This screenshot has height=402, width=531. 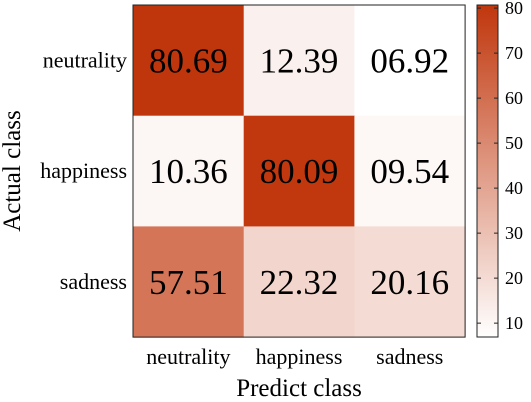 I want to click on x-tick-label: happiness, so click(x=299, y=356).